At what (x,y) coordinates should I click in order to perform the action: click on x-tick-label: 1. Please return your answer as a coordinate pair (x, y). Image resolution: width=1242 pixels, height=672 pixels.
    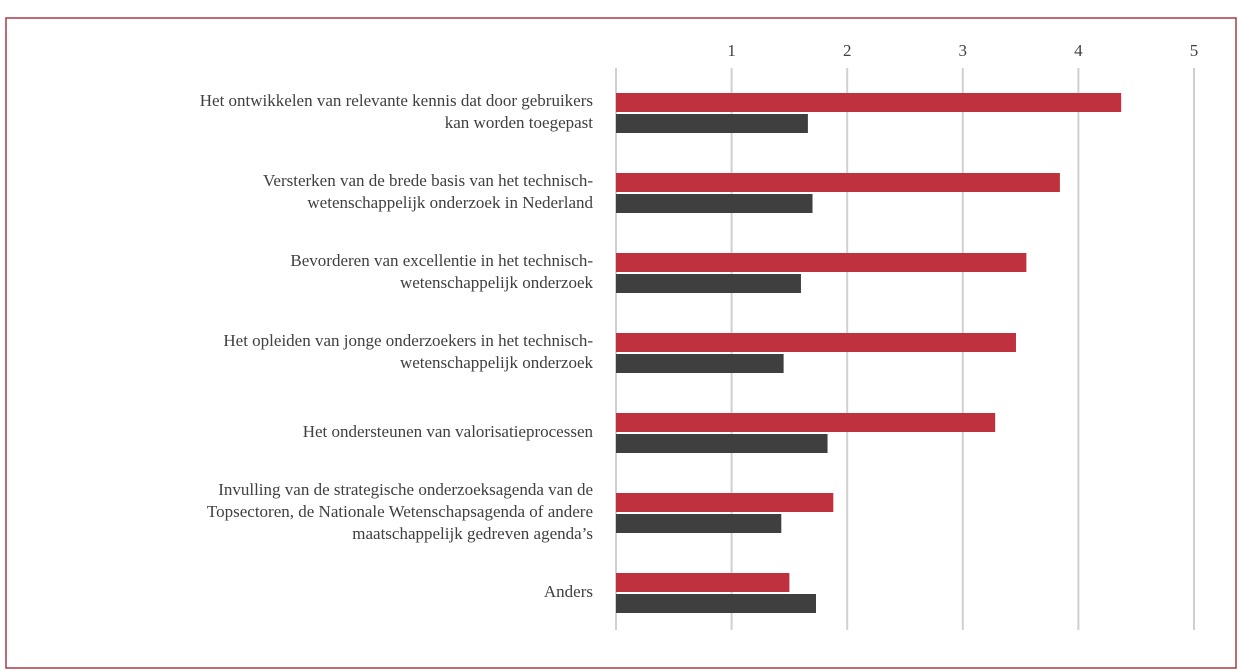
    Looking at the image, I should click on (731, 50).